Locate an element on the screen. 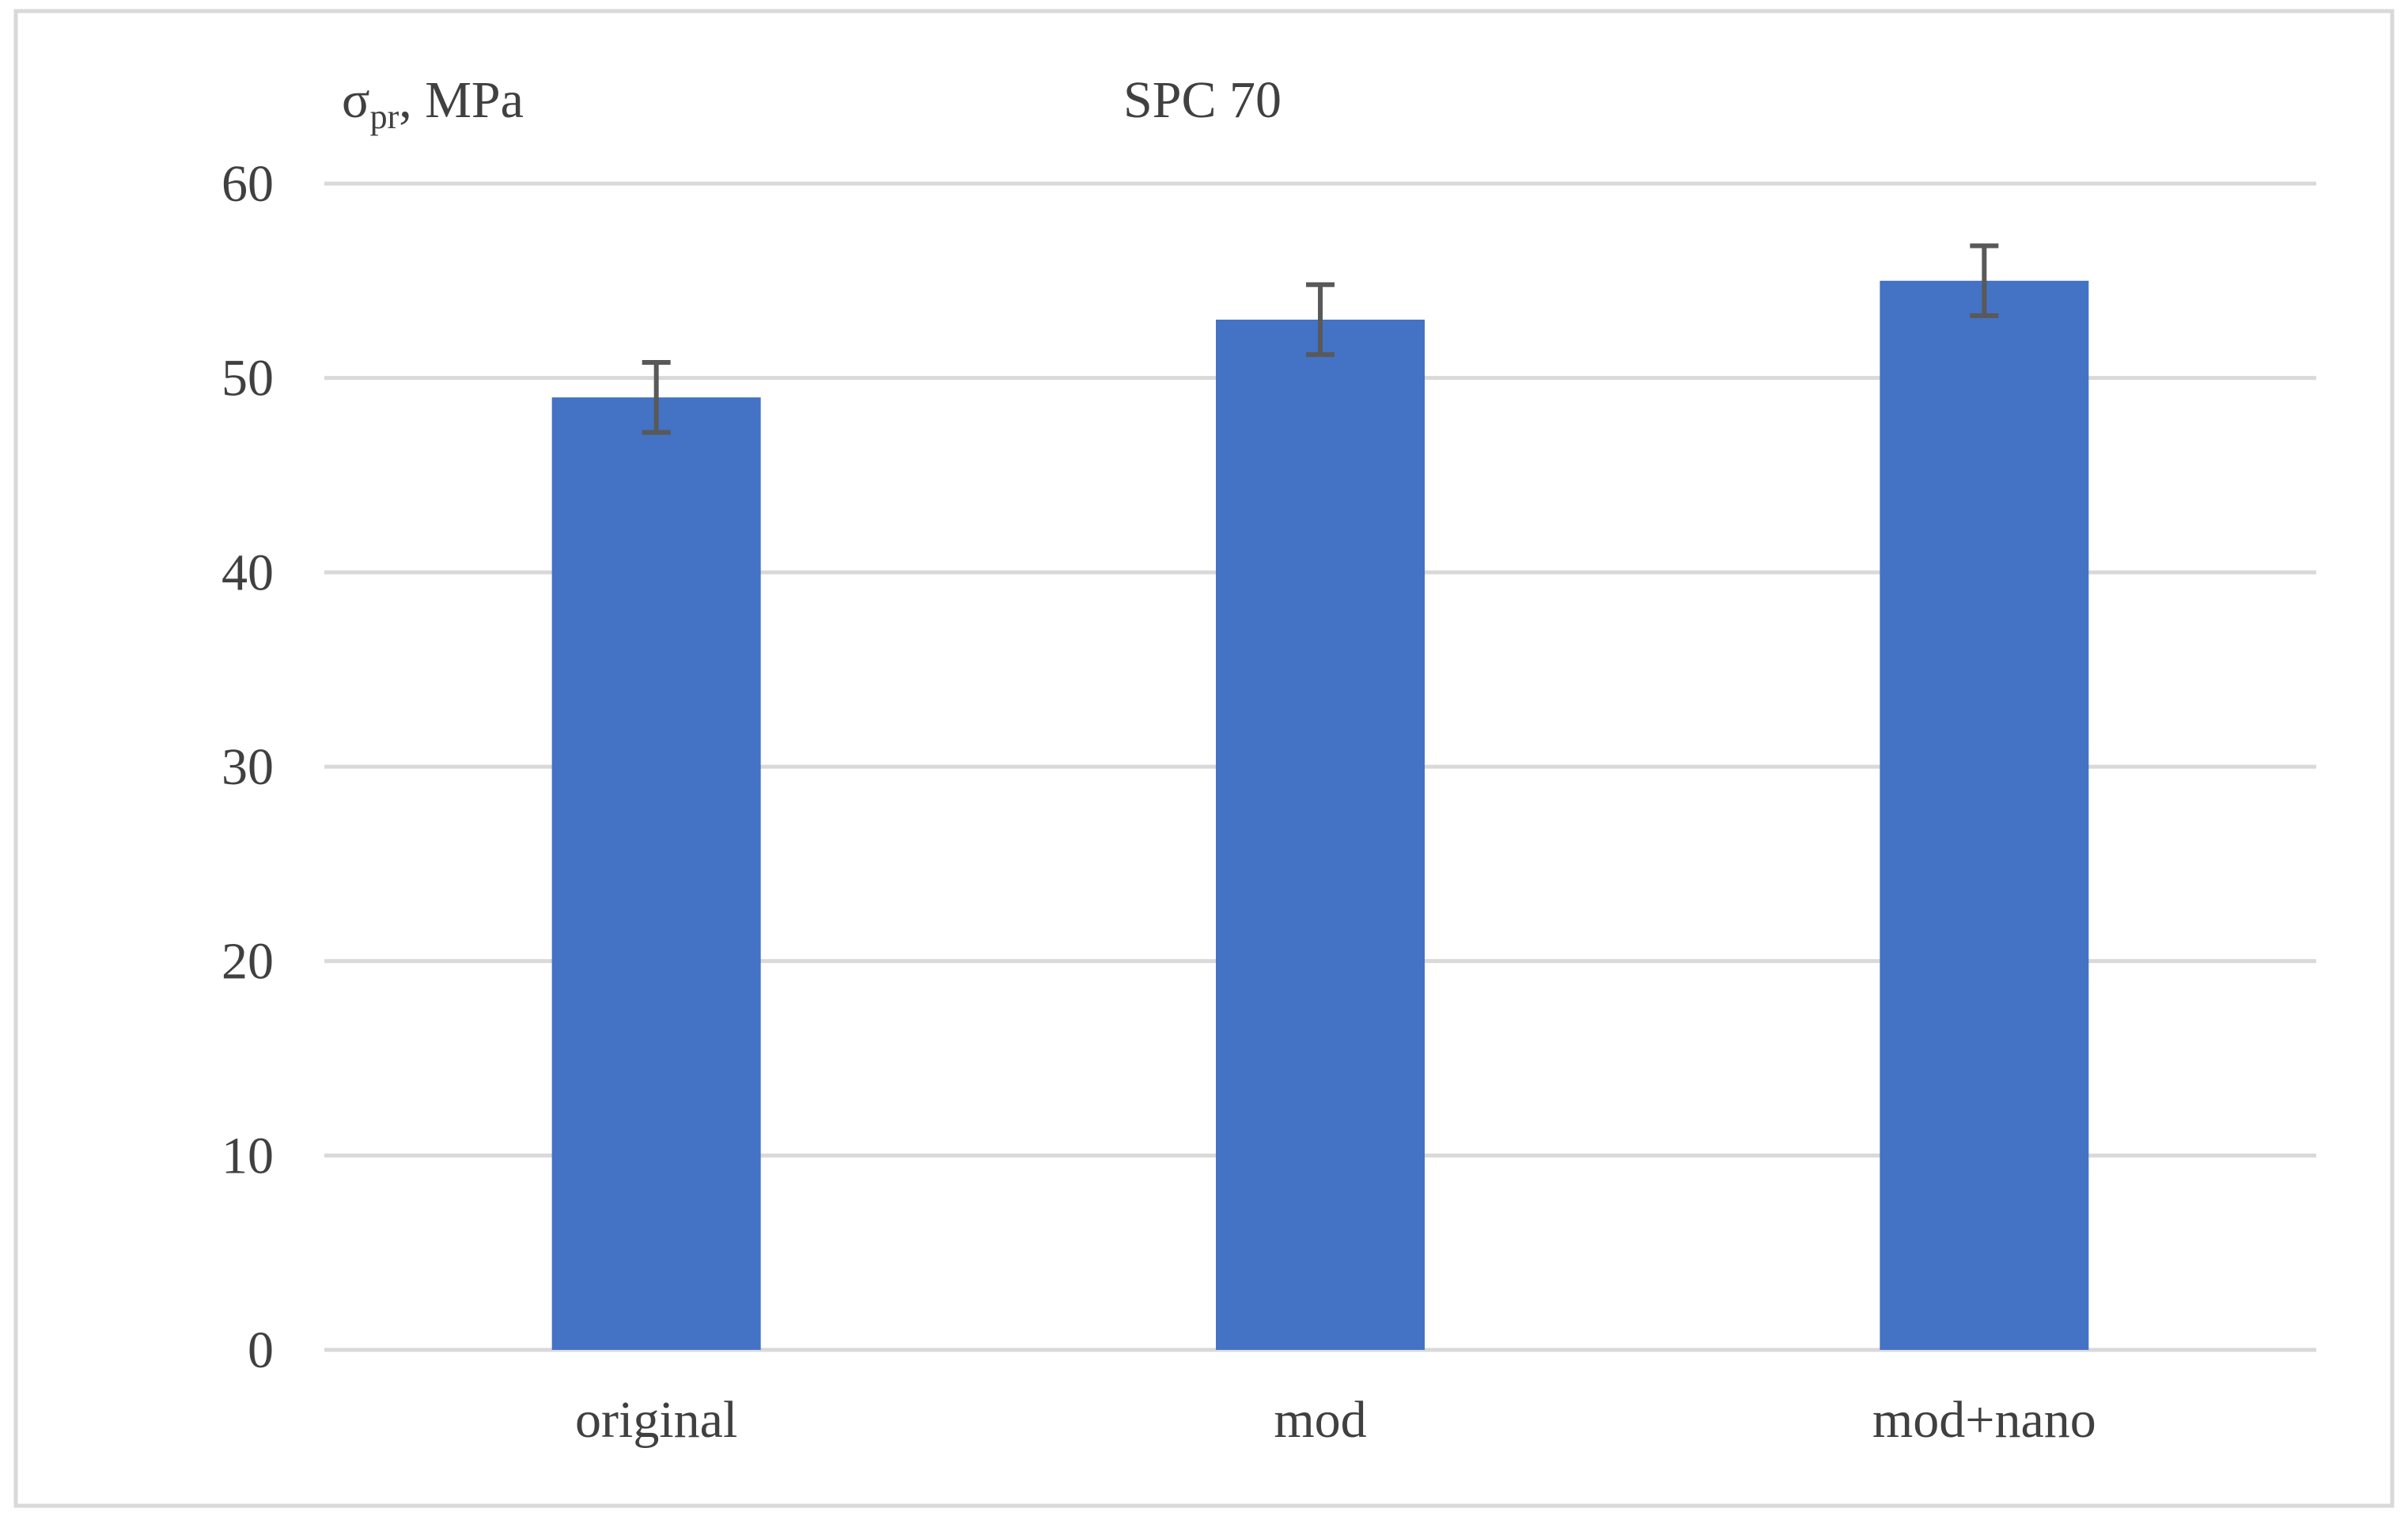  y-tick-label: 60 is located at coordinates (247, 184).